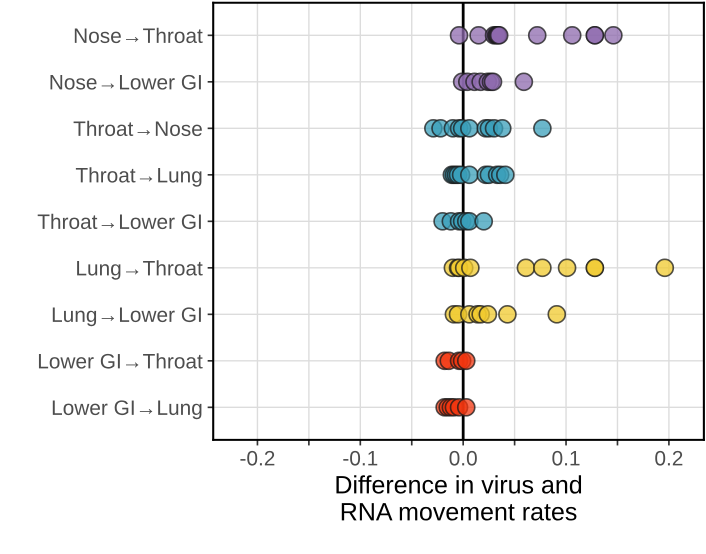 This screenshot has height=554, width=706. I want to click on y-tick-label: Nose→Throat, so click(138, 36).